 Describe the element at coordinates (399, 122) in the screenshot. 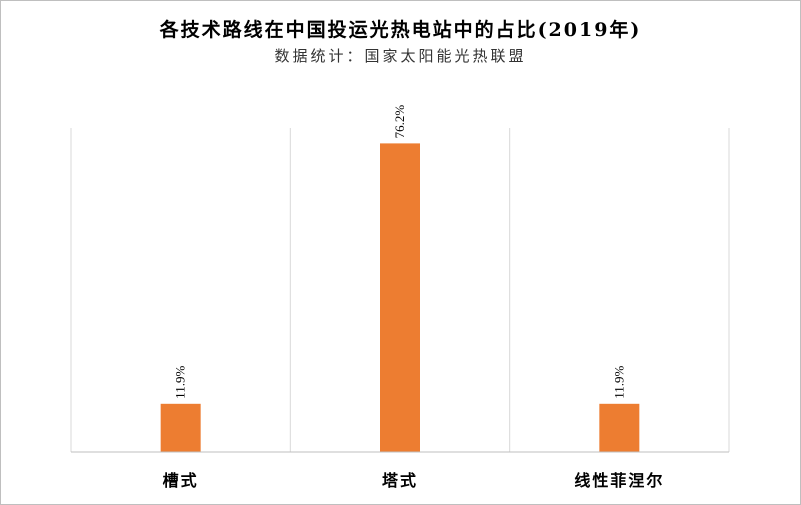

I see `data-label-2: 76.2%` at that location.